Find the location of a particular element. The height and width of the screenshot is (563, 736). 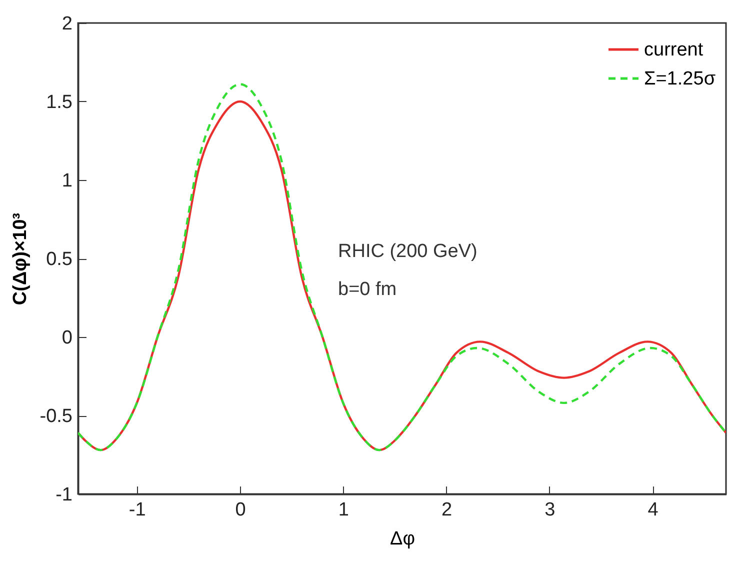

y-tick-label: -1 is located at coordinates (64, 495).